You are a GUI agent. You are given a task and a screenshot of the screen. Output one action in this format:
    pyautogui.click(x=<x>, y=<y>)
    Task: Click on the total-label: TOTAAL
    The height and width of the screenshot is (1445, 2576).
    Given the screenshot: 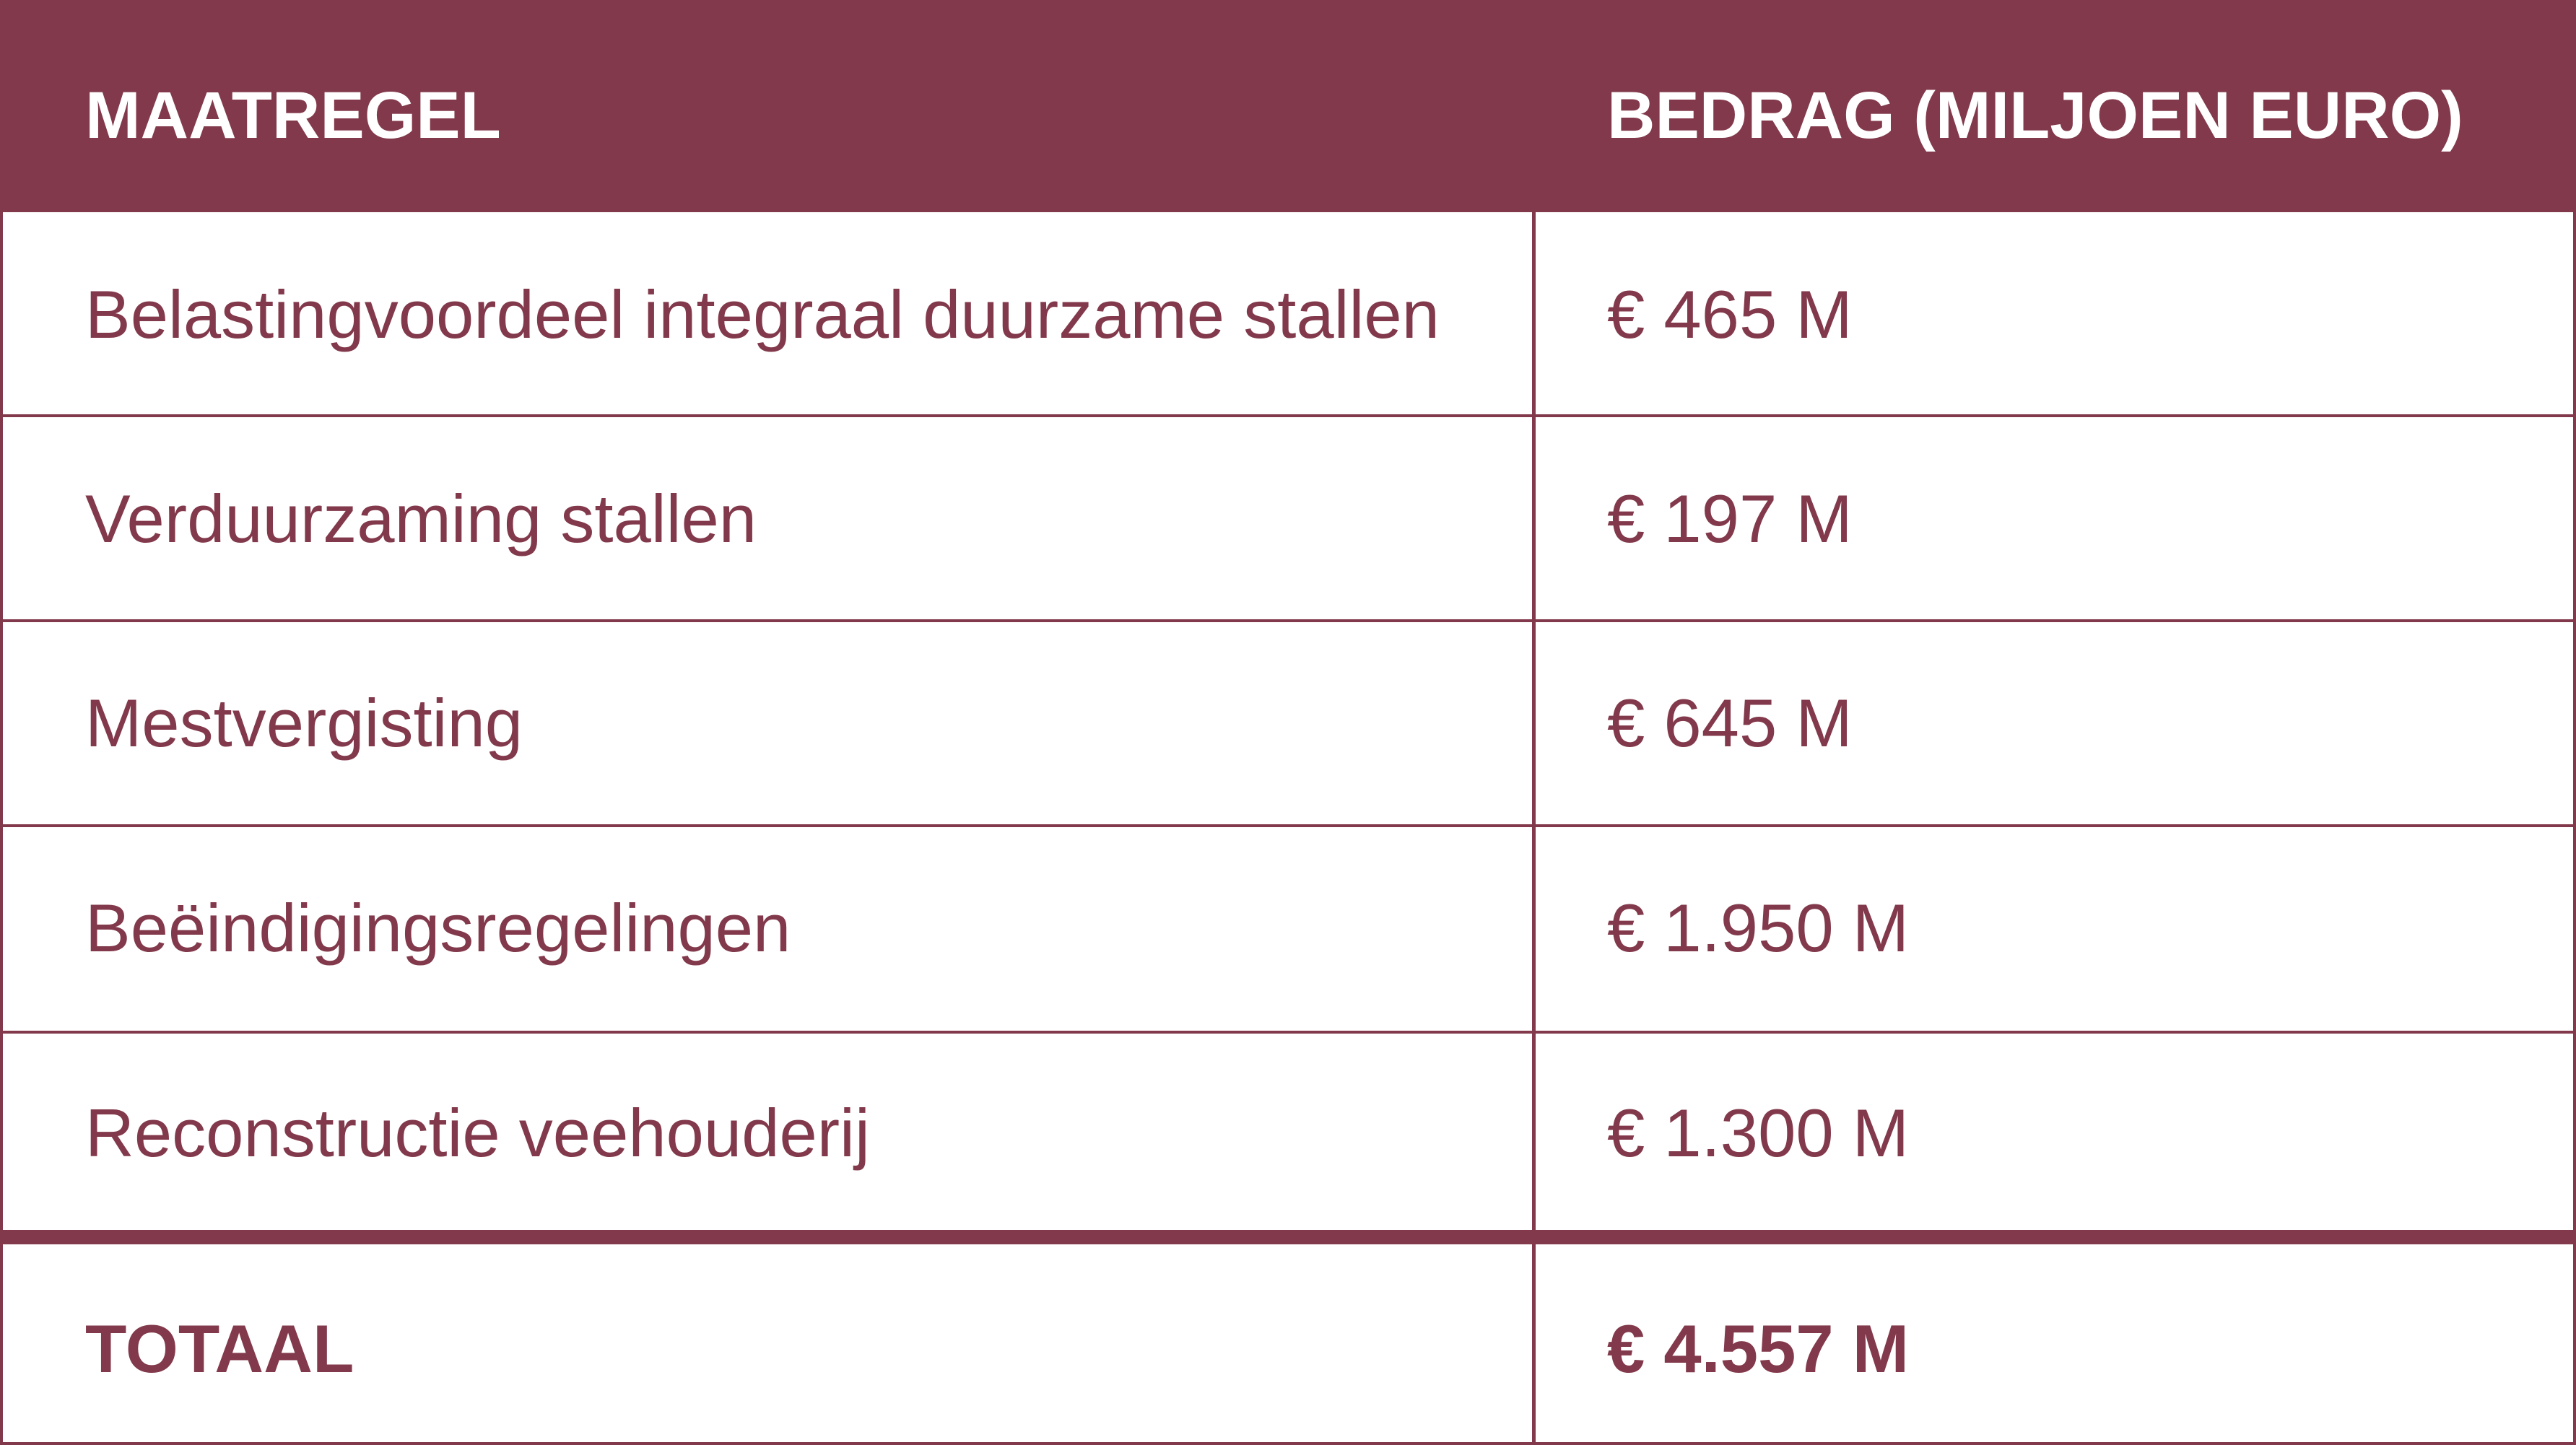 What is the action you would take?
    pyautogui.click(x=219, y=1349)
    